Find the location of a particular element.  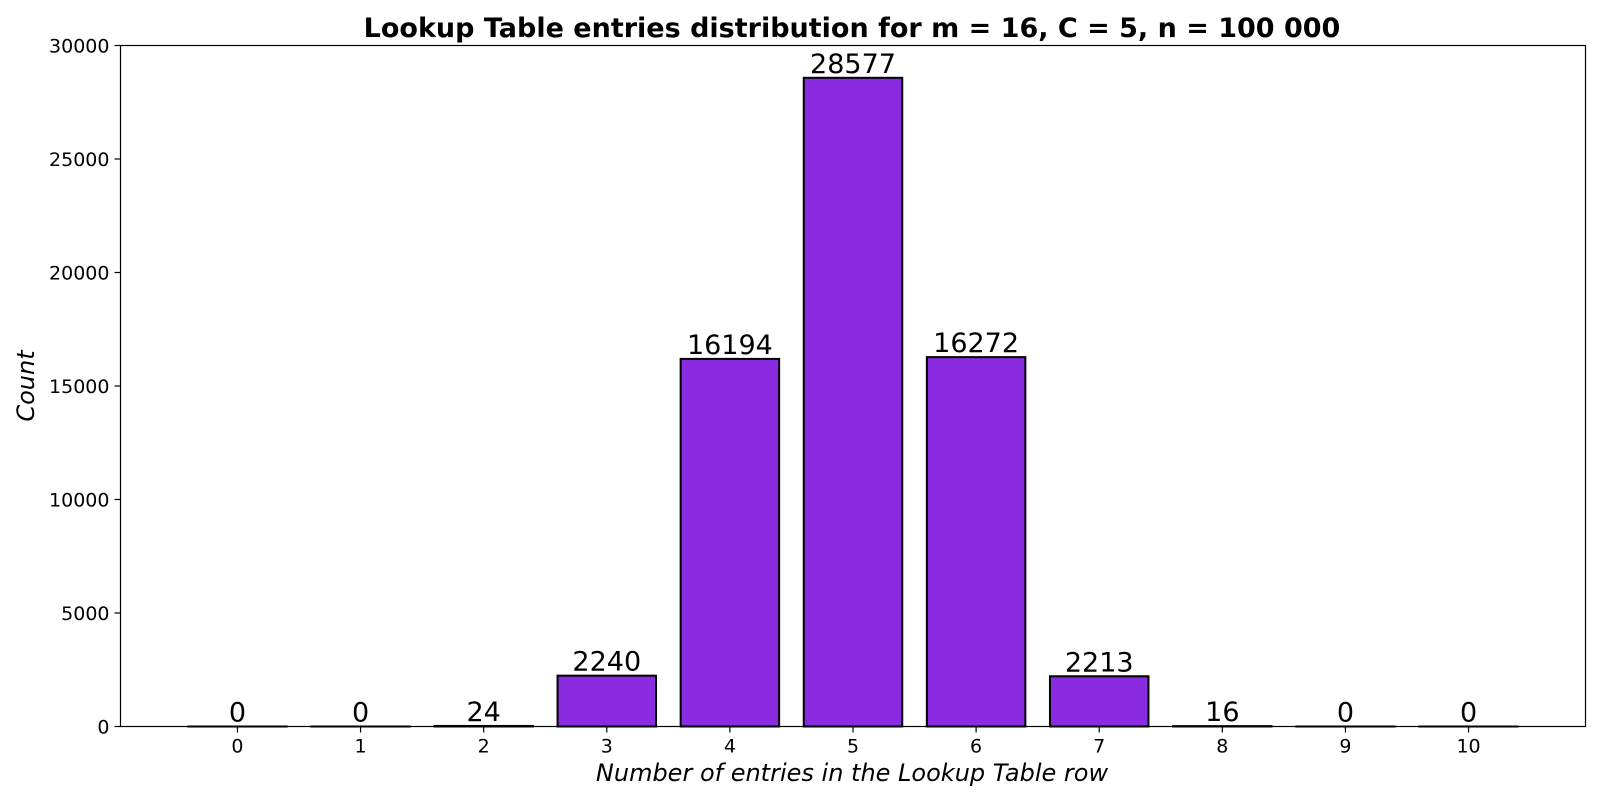

bar-value-label: 16194 is located at coordinates (730, 345).